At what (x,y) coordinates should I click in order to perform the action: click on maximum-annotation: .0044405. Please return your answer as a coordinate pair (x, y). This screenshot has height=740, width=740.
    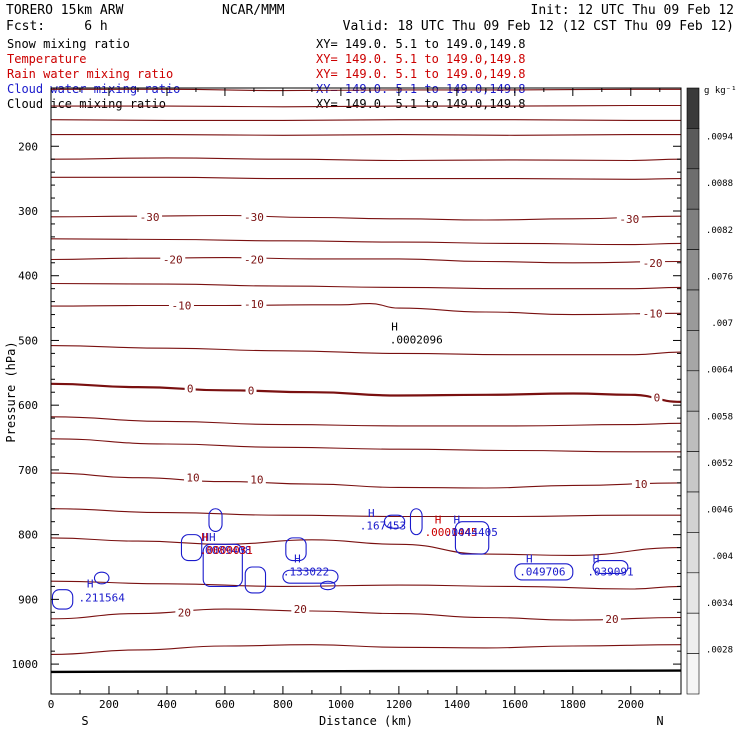
    Looking at the image, I should click on (471, 532).